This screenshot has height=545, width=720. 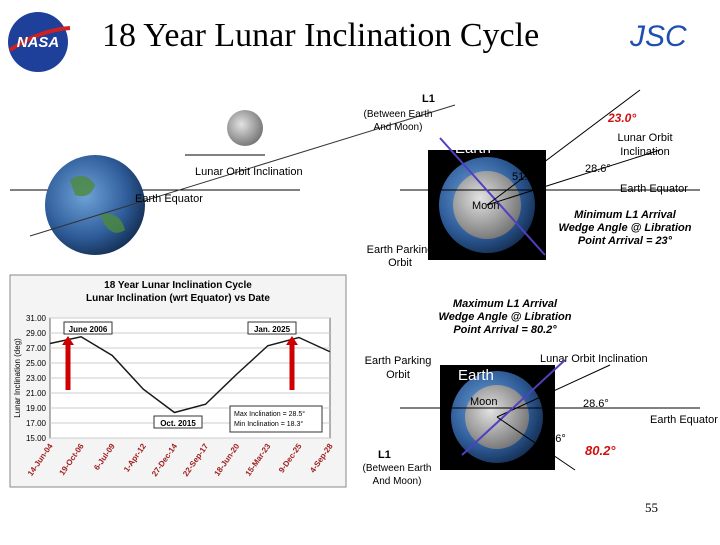 What do you see at coordinates (600, 450) in the screenshot?
I see `angle: 80.2°` at bounding box center [600, 450].